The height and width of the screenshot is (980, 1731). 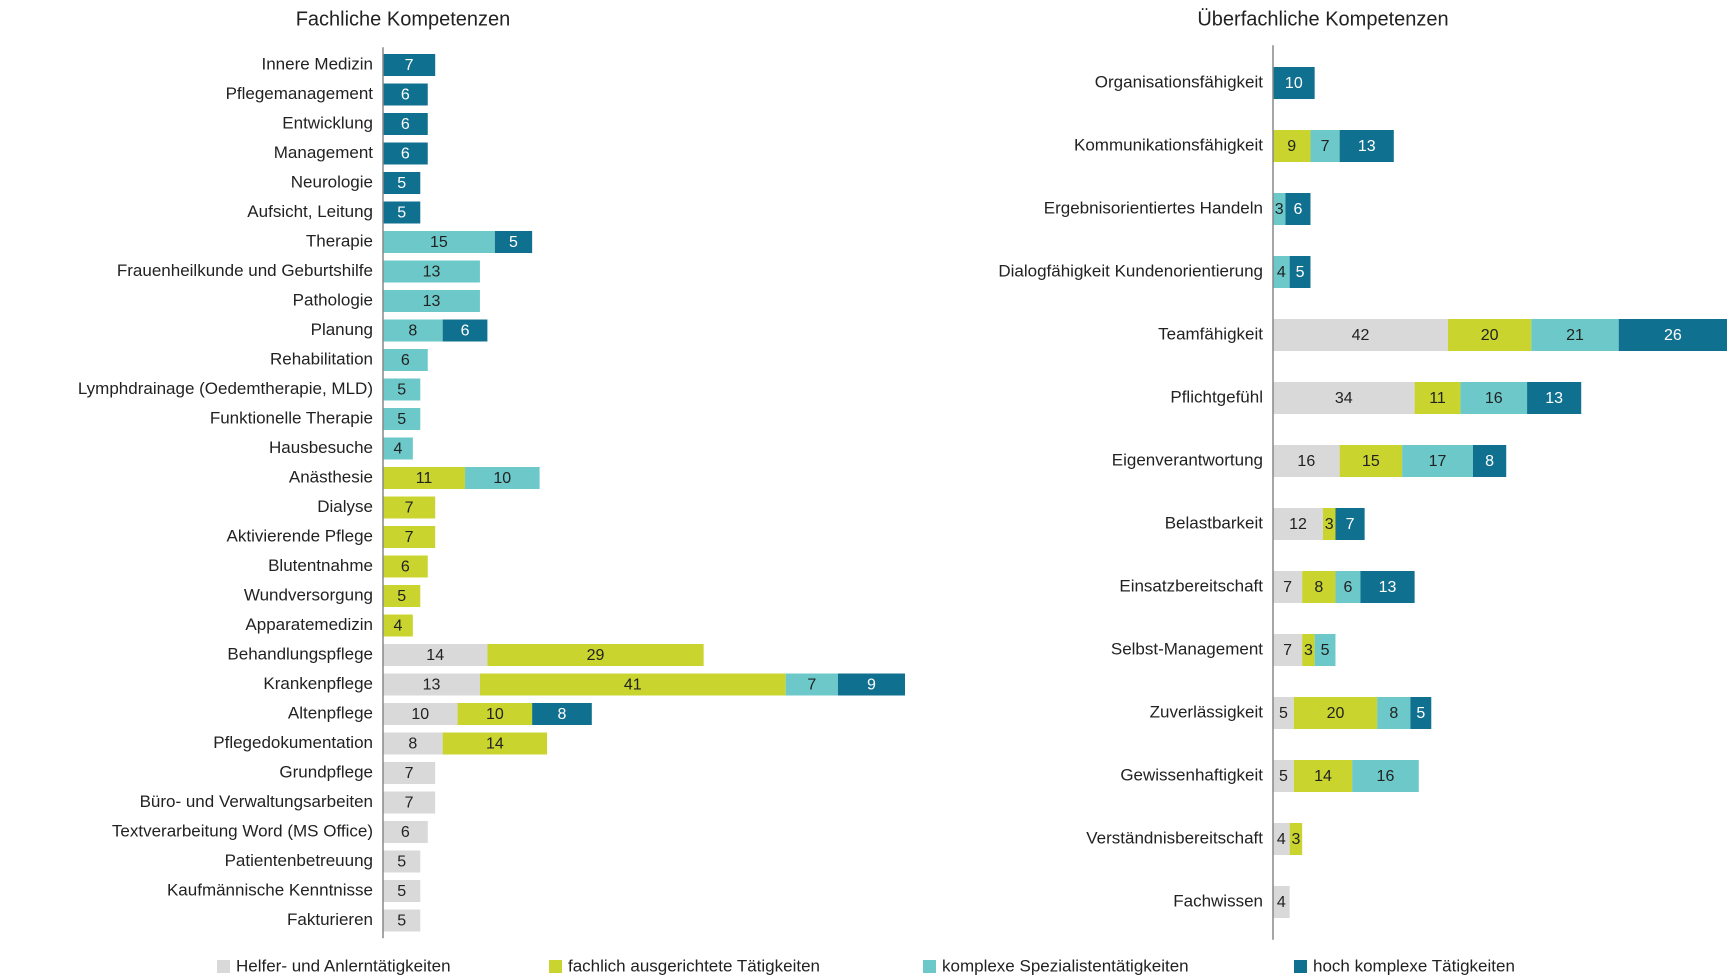 What do you see at coordinates (291, 417) in the screenshot?
I see `category-label: Funktionelle Therapie` at bounding box center [291, 417].